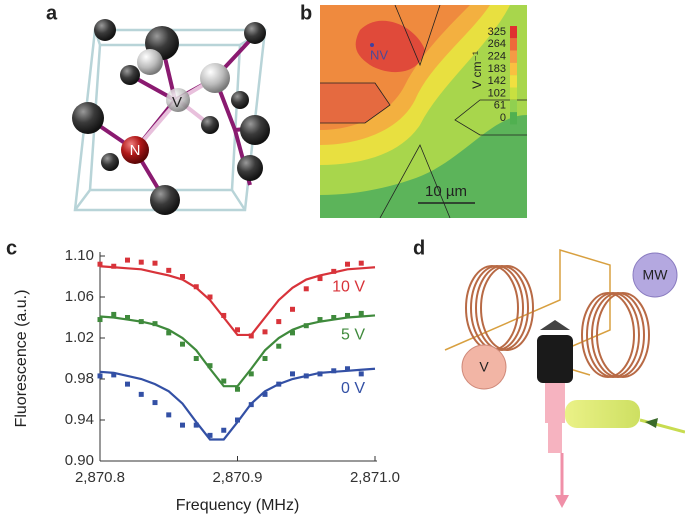 The width and height of the screenshot is (685, 519). I want to click on field-map, so click(423, 111).